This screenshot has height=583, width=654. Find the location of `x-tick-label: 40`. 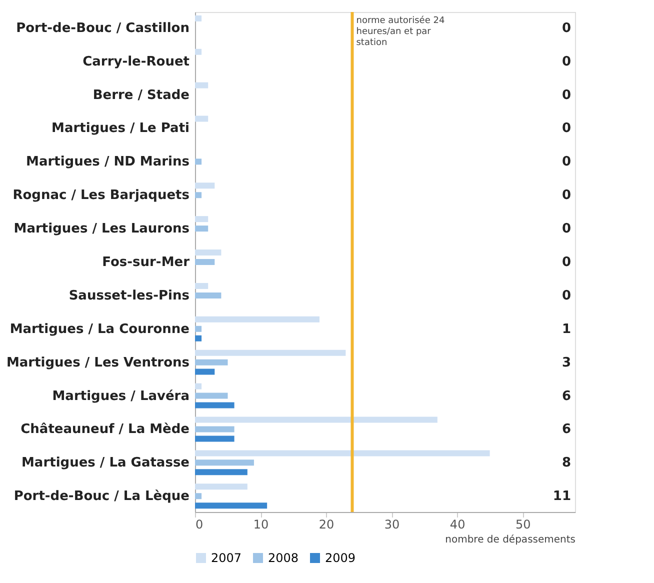

x-tick-label: 40 is located at coordinates (458, 525).